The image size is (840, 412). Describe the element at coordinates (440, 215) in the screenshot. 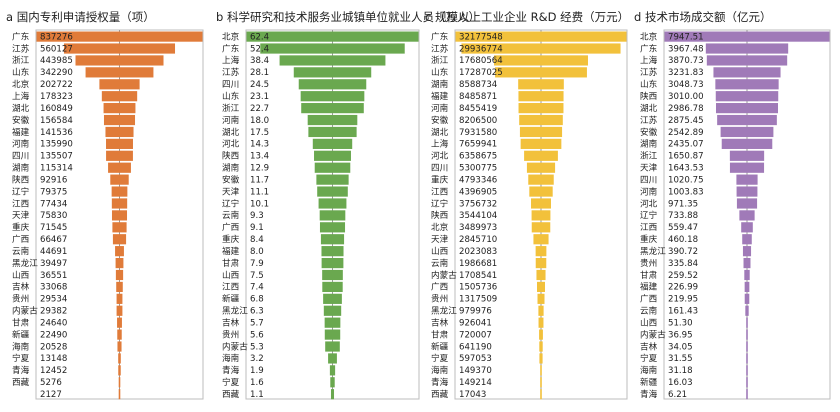

I see `region-label: 陕西` at that location.